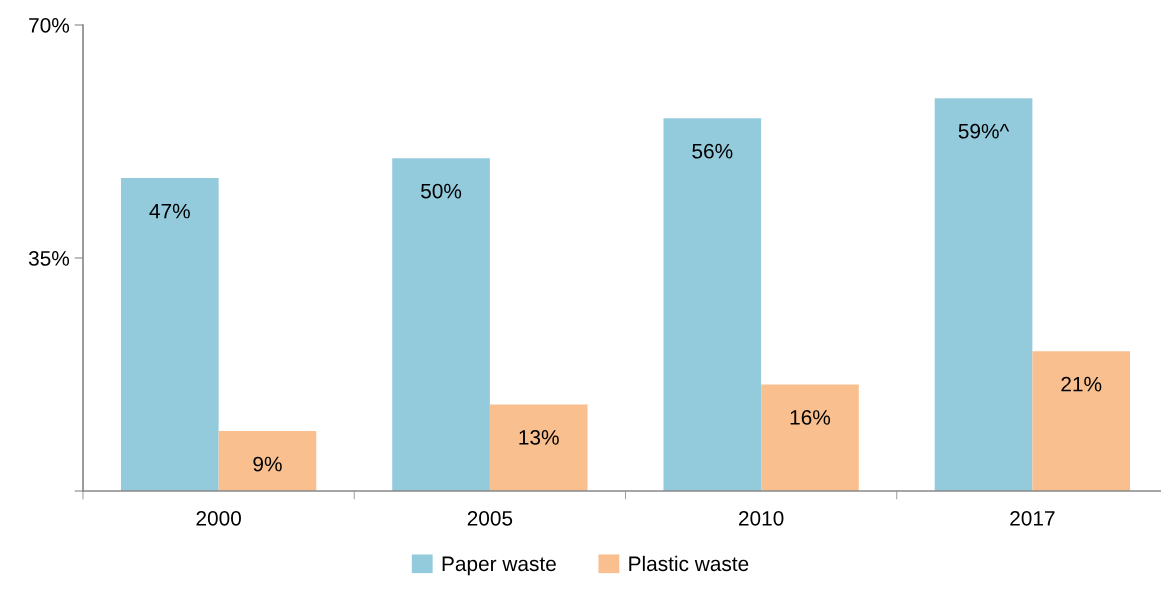 The image size is (1161, 594). What do you see at coordinates (218, 518) in the screenshot?
I see `x-tick-label: 2000` at bounding box center [218, 518].